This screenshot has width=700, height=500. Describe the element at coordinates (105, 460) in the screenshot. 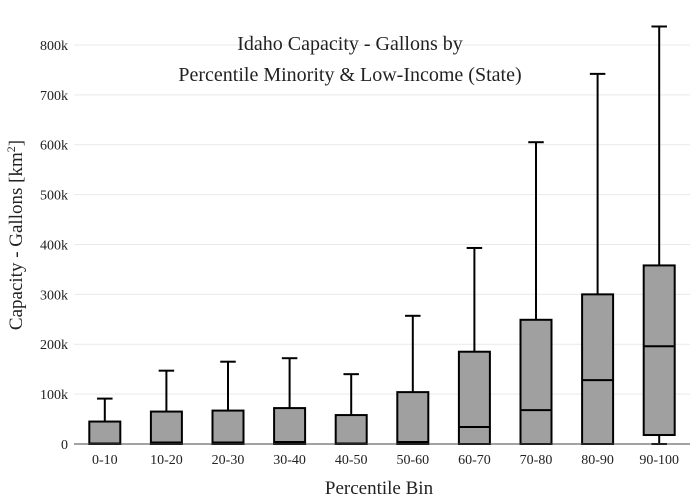

I see `x-tick-label: 0-10` at that location.